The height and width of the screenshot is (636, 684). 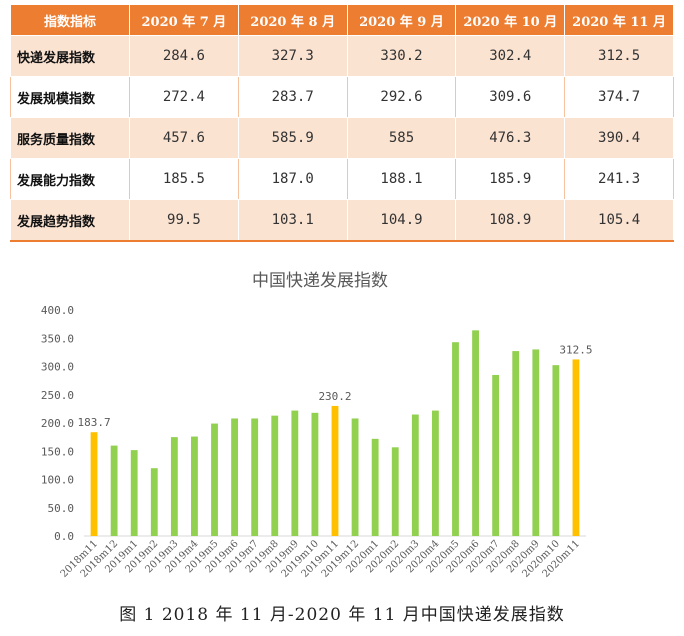 I want to click on y-tick-label: 300.0, so click(x=57, y=367).